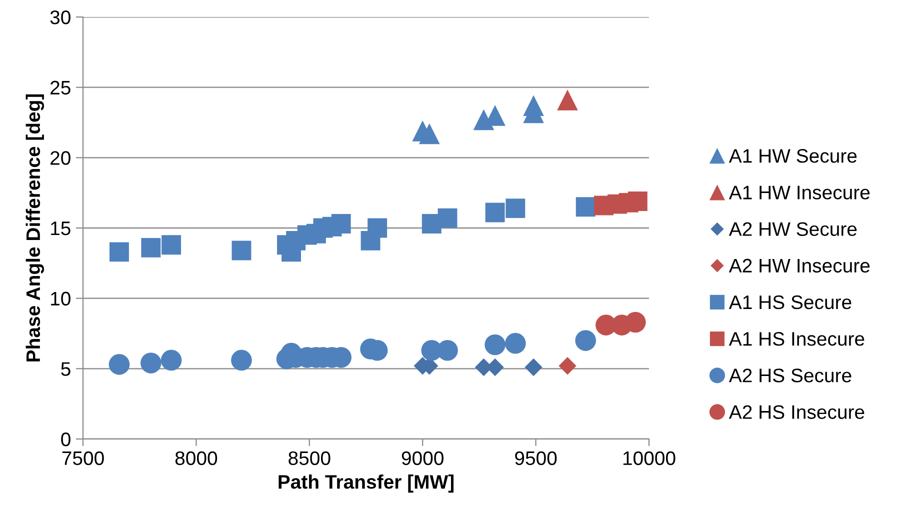 Image resolution: width=911 pixels, height=529 pixels. Describe the element at coordinates (60, 229) in the screenshot. I see `y-tick-label: 15` at that location.